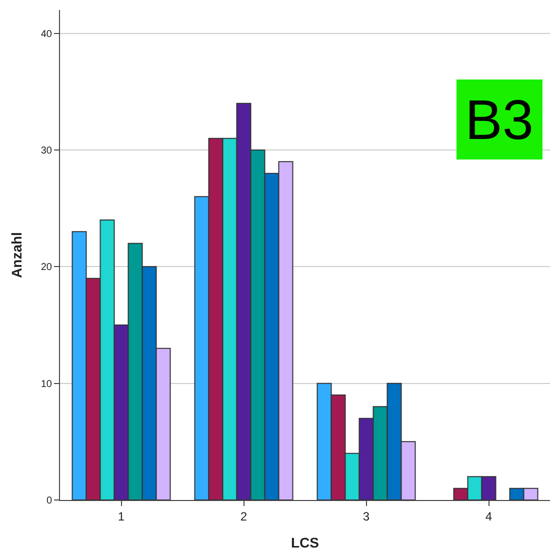  I want to click on y-axis-title: Anzahl, so click(16, 255).